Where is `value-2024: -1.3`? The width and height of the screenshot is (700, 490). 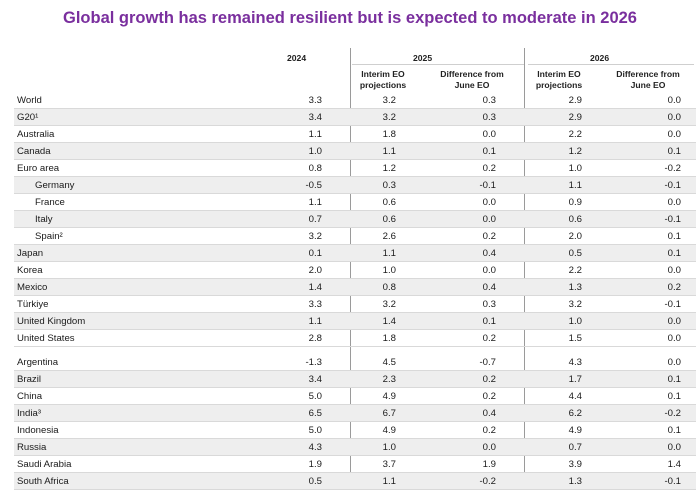 value-2024: -1.3 is located at coordinates (313, 362).